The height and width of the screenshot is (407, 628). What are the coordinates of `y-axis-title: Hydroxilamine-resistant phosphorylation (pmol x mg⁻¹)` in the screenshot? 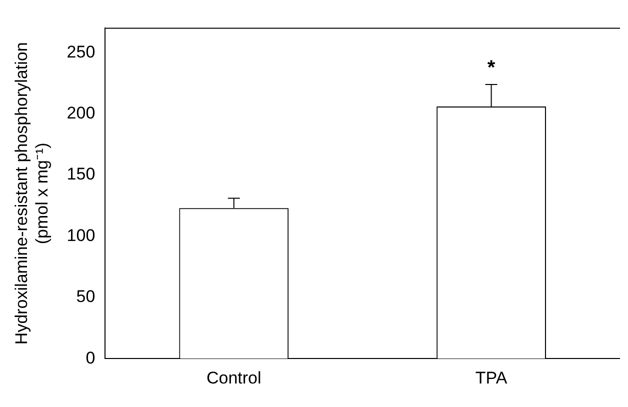 It's located at (32, 193).